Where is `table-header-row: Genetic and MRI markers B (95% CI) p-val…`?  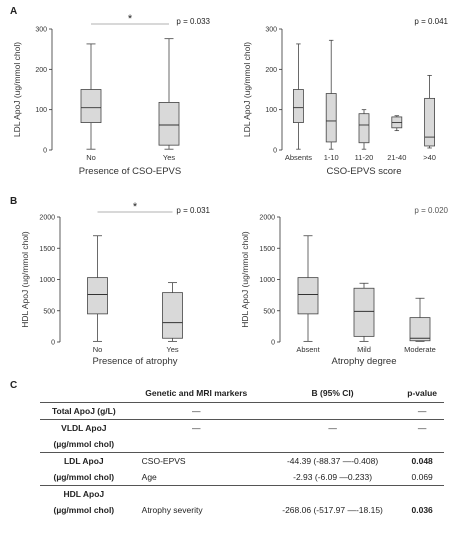 table-header-row: Genetic and MRI markers B (95% CI) p-val… is located at coordinates (242, 393).